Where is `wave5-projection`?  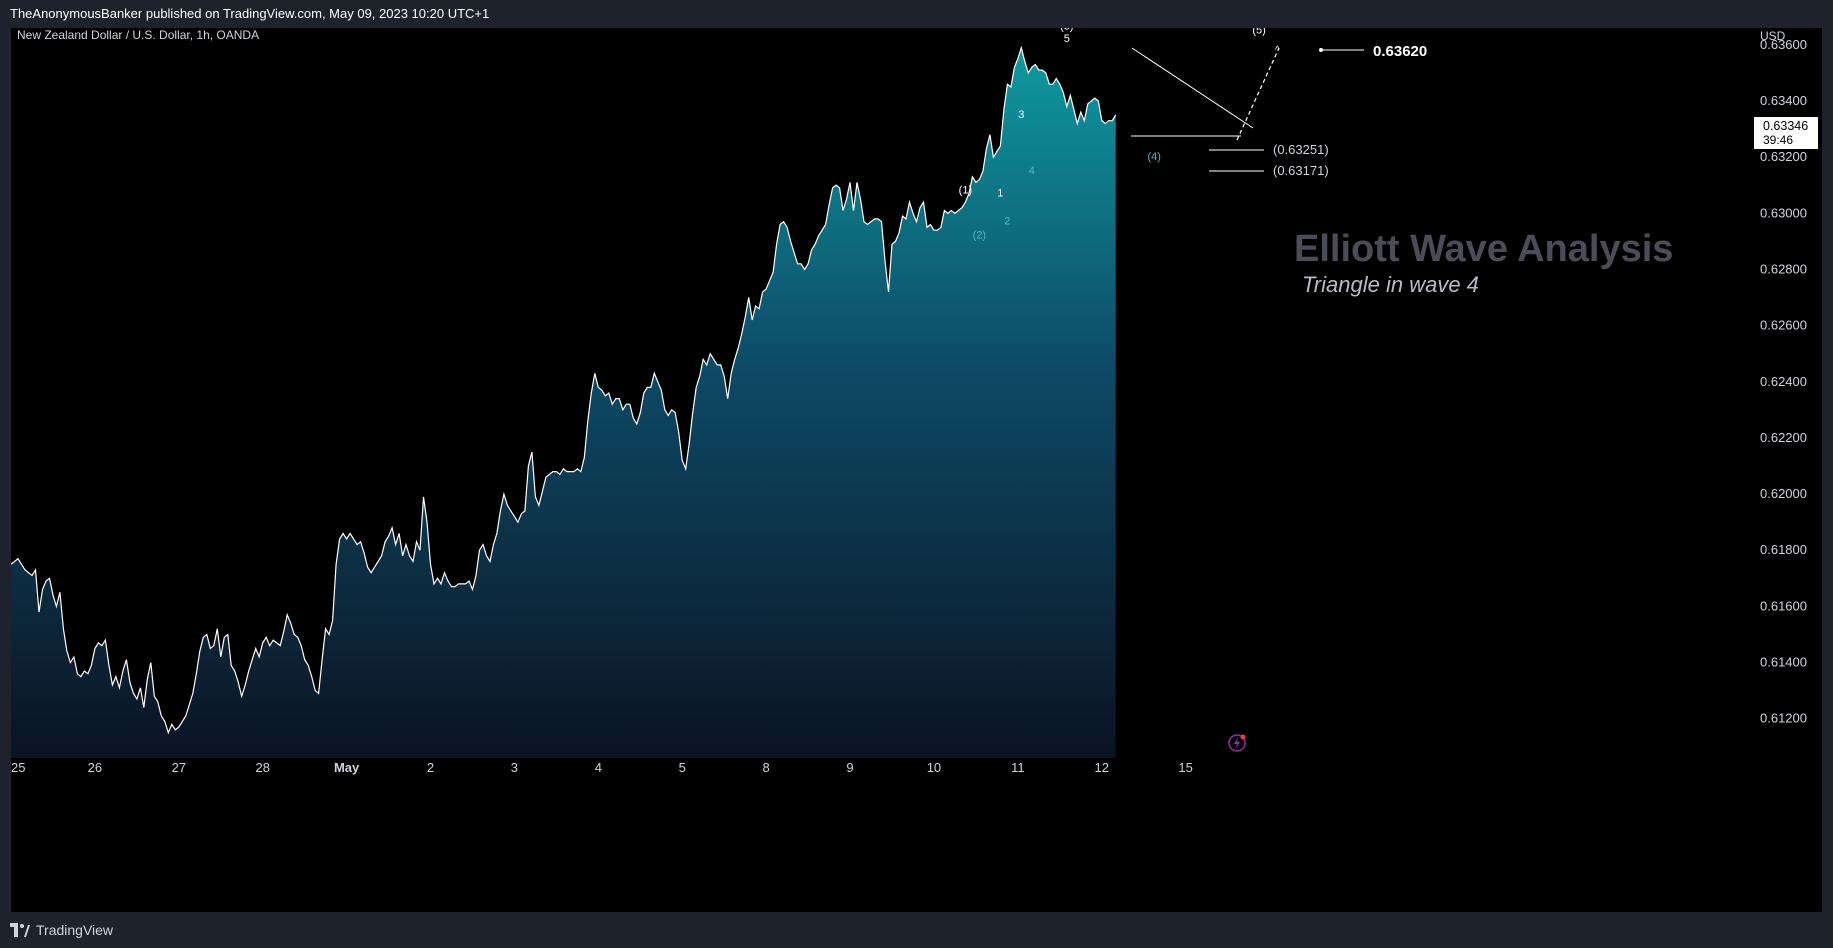
wave5-projection is located at coordinates (1258, 94).